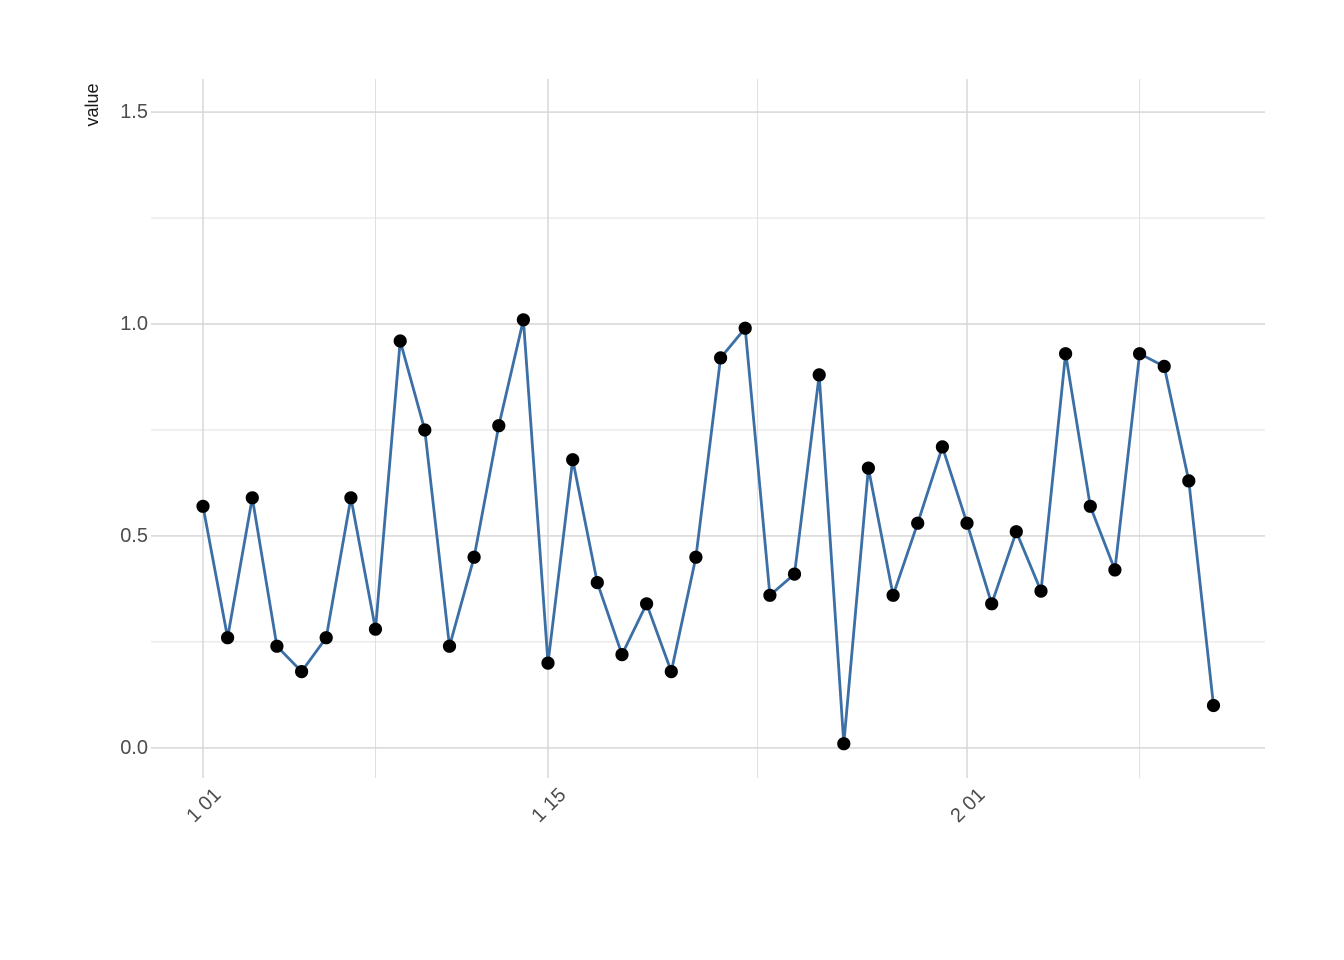 The width and height of the screenshot is (1344, 960). I want to click on y-axis-tick-label: 1.5, so click(134, 112).